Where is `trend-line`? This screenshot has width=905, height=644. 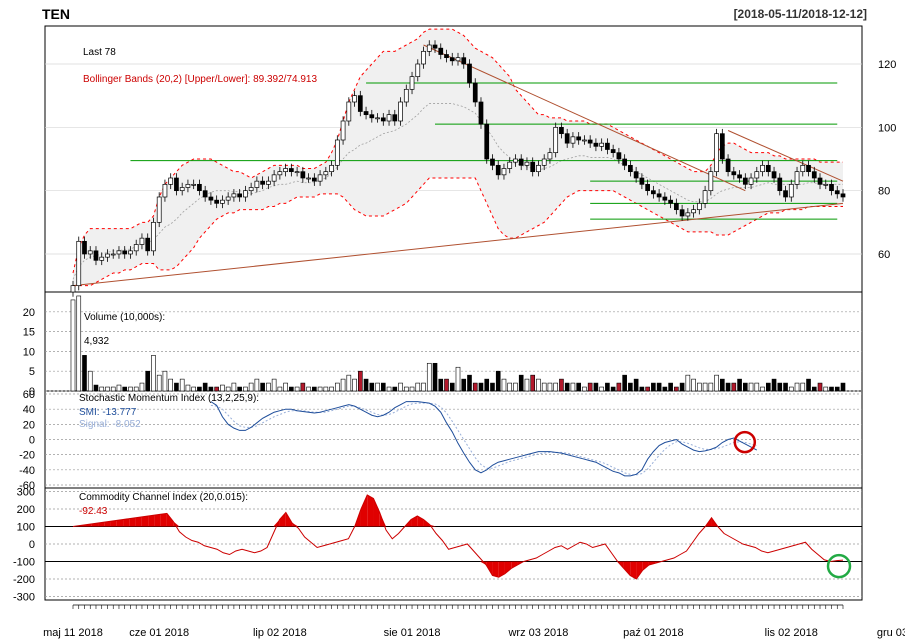 trend-line is located at coordinates (584, 118).